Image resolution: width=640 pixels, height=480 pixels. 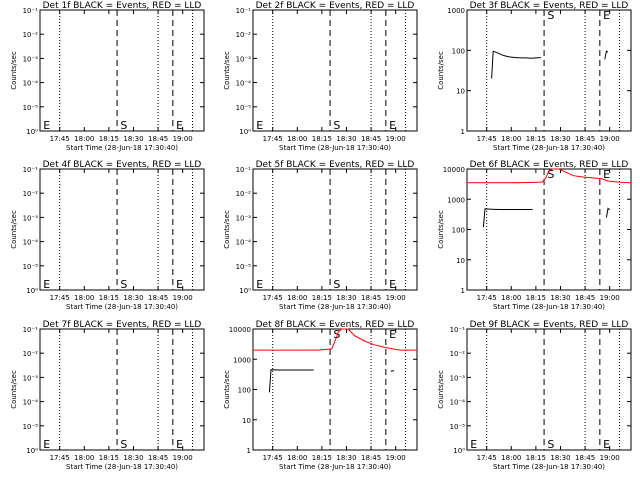 What do you see at coordinates (122, 6) in the screenshot?
I see `panel-title: Det 1f BLACK = Events, RED = LLD` at bounding box center [122, 6].